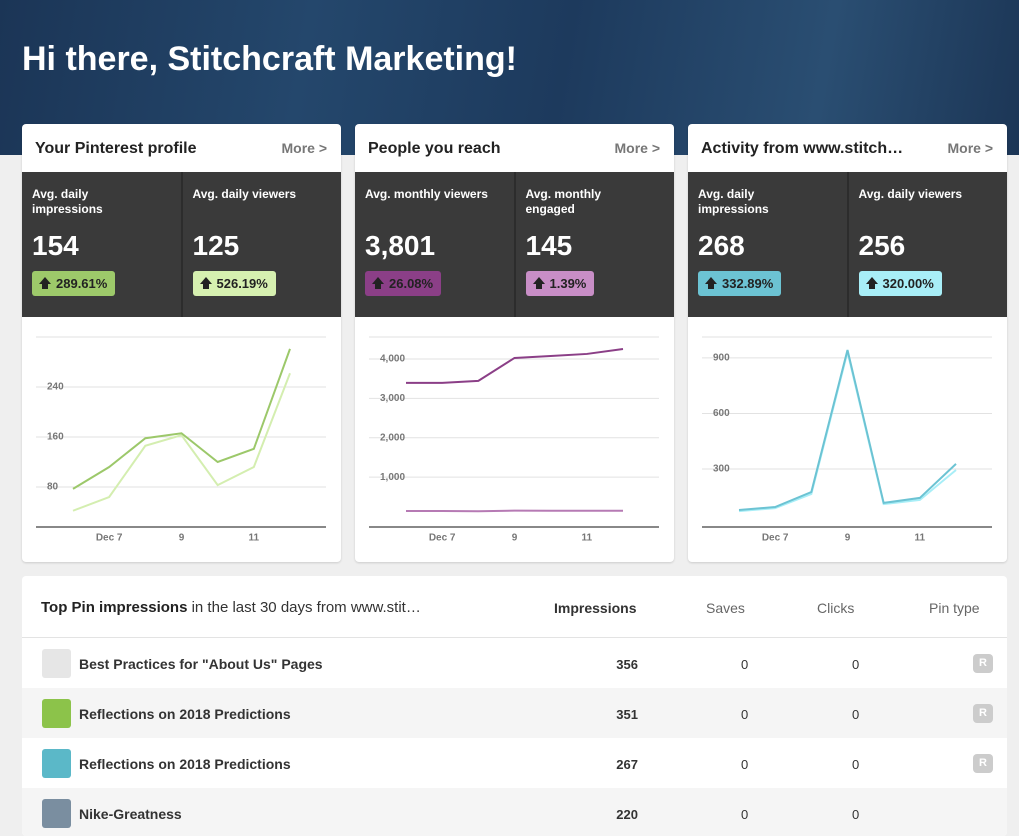  I want to click on card-title: Your Pinterest profile, so click(116, 148).